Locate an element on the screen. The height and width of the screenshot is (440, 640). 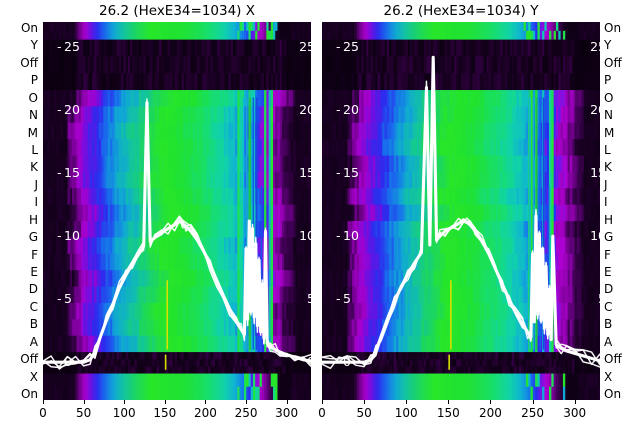
x-tick-label: 300 is located at coordinates (575, 413).